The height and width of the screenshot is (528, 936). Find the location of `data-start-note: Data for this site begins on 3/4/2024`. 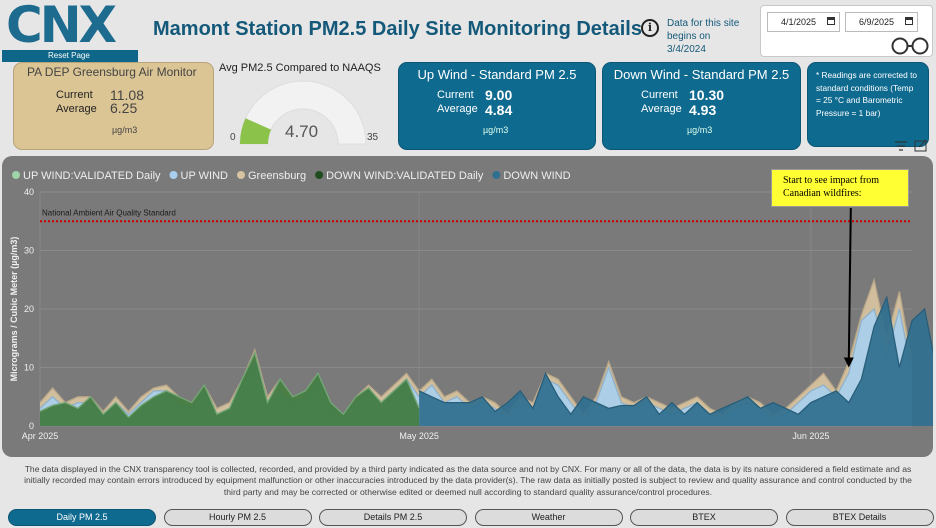

data-start-note: Data for this site begins on 3/4/2024 is located at coordinates (703, 36).